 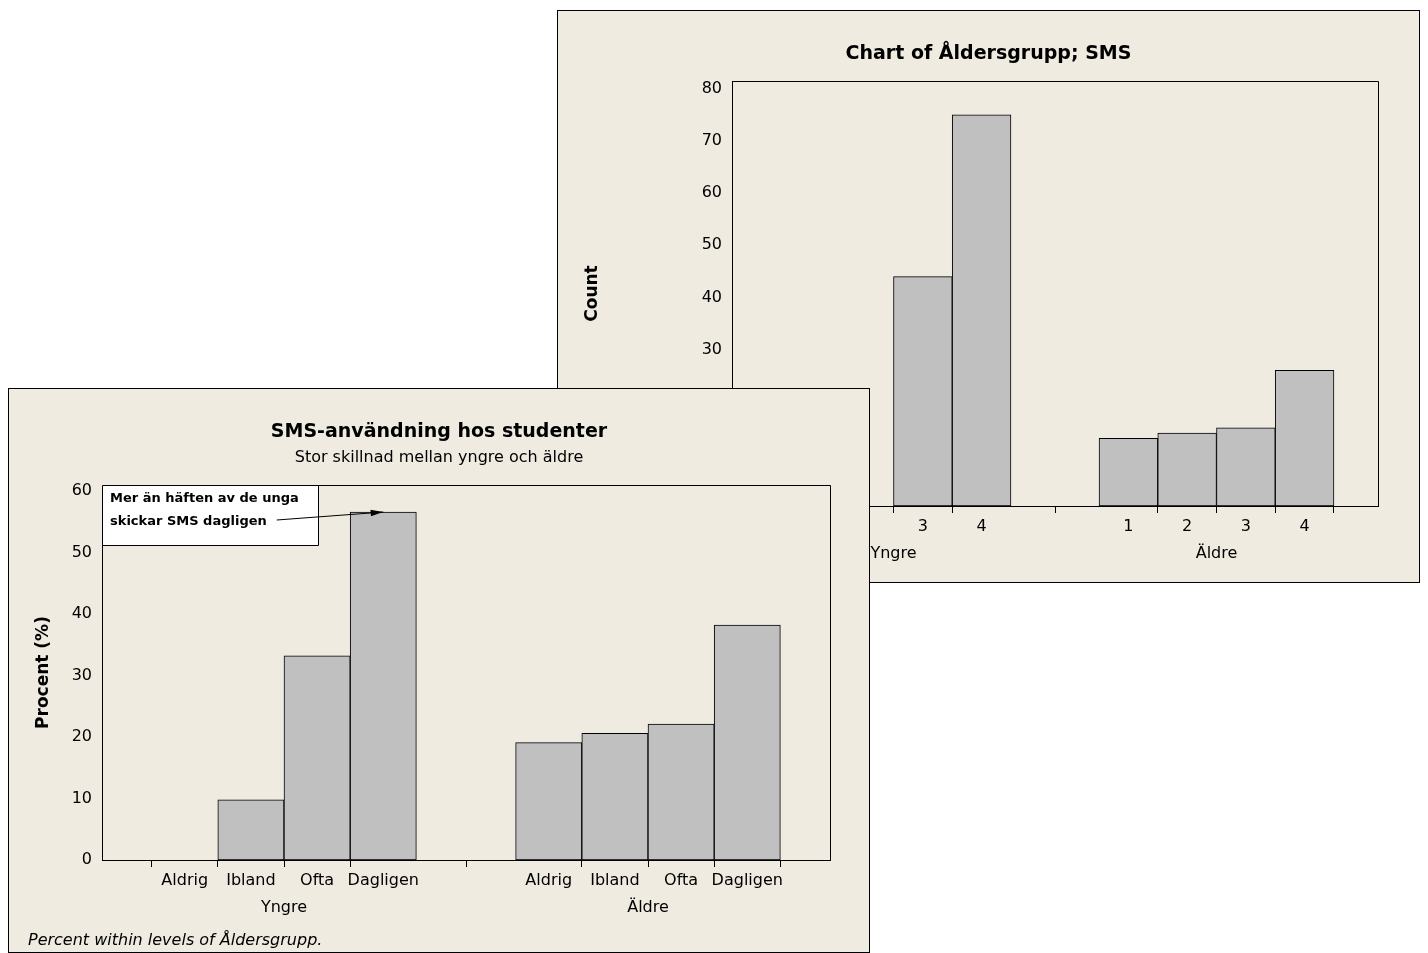 I want to click on text: Percent within levels of Åldersgrupp., so click(x=175, y=940).